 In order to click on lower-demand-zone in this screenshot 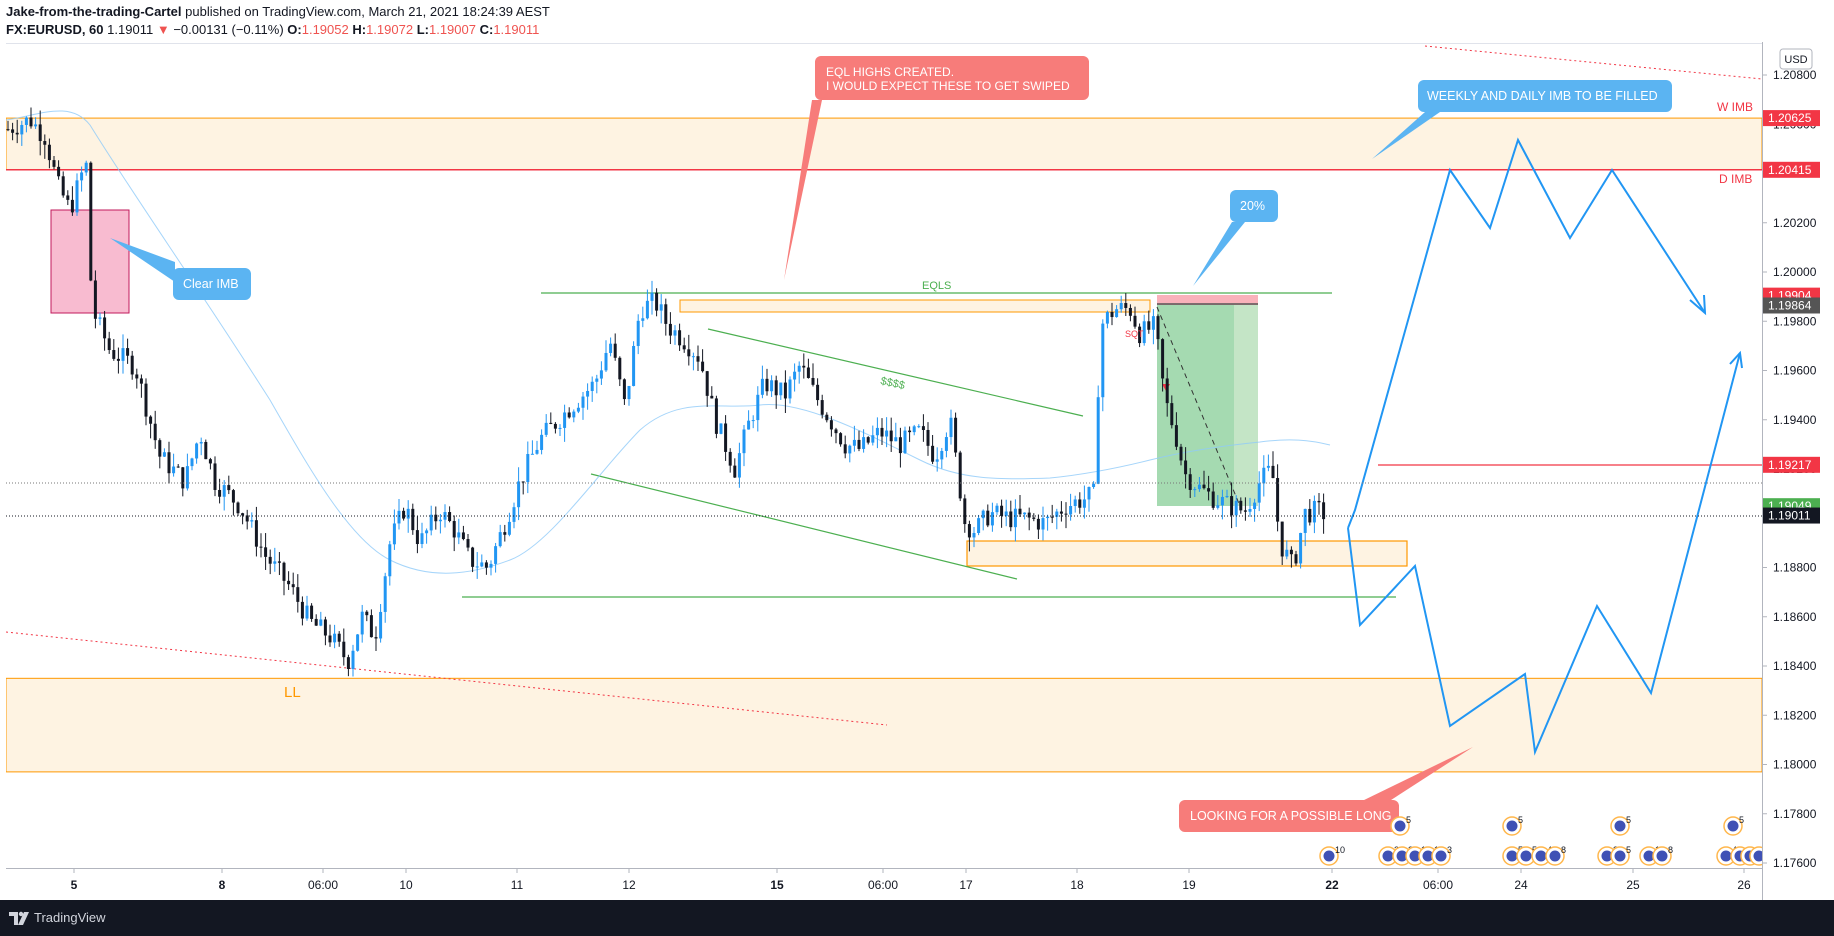, I will do `click(884, 725)`.